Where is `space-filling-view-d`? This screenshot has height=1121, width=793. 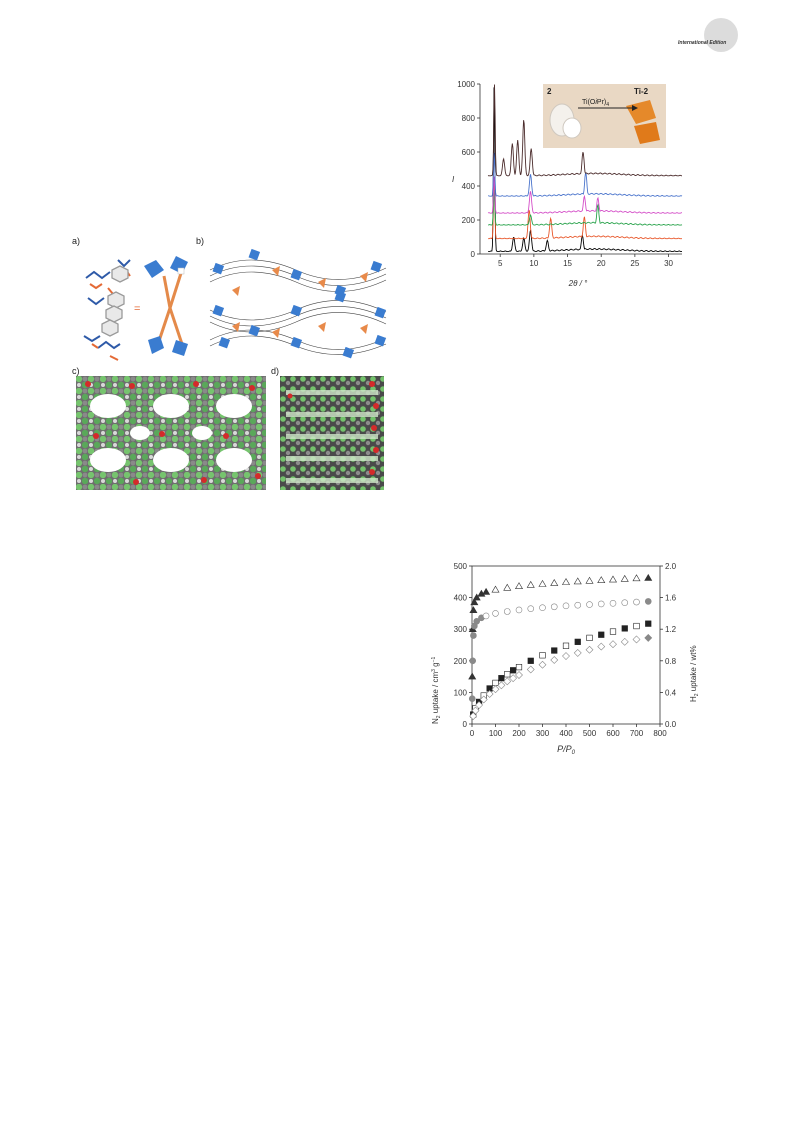
space-filling-view-d is located at coordinates (332, 433).